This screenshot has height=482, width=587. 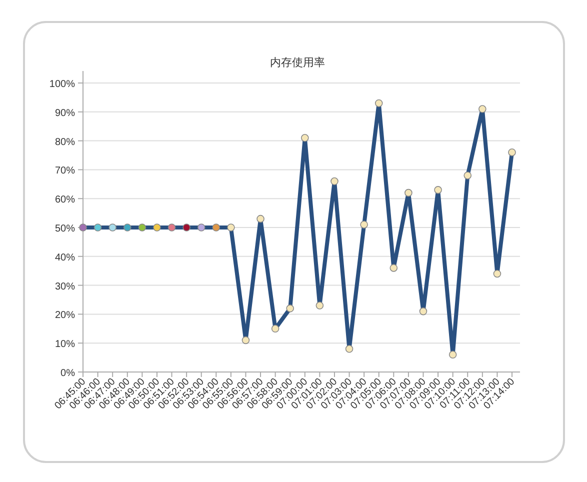 I want to click on chart-title: 内存使用率, so click(x=297, y=62).